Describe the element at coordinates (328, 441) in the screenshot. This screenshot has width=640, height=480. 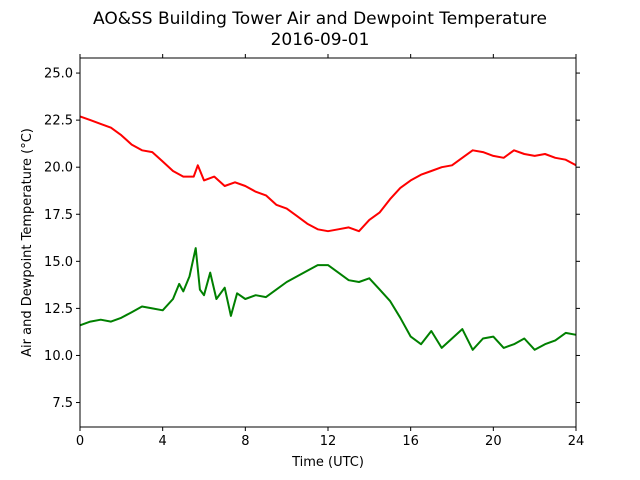
I see `x-tick-label: 12` at that location.